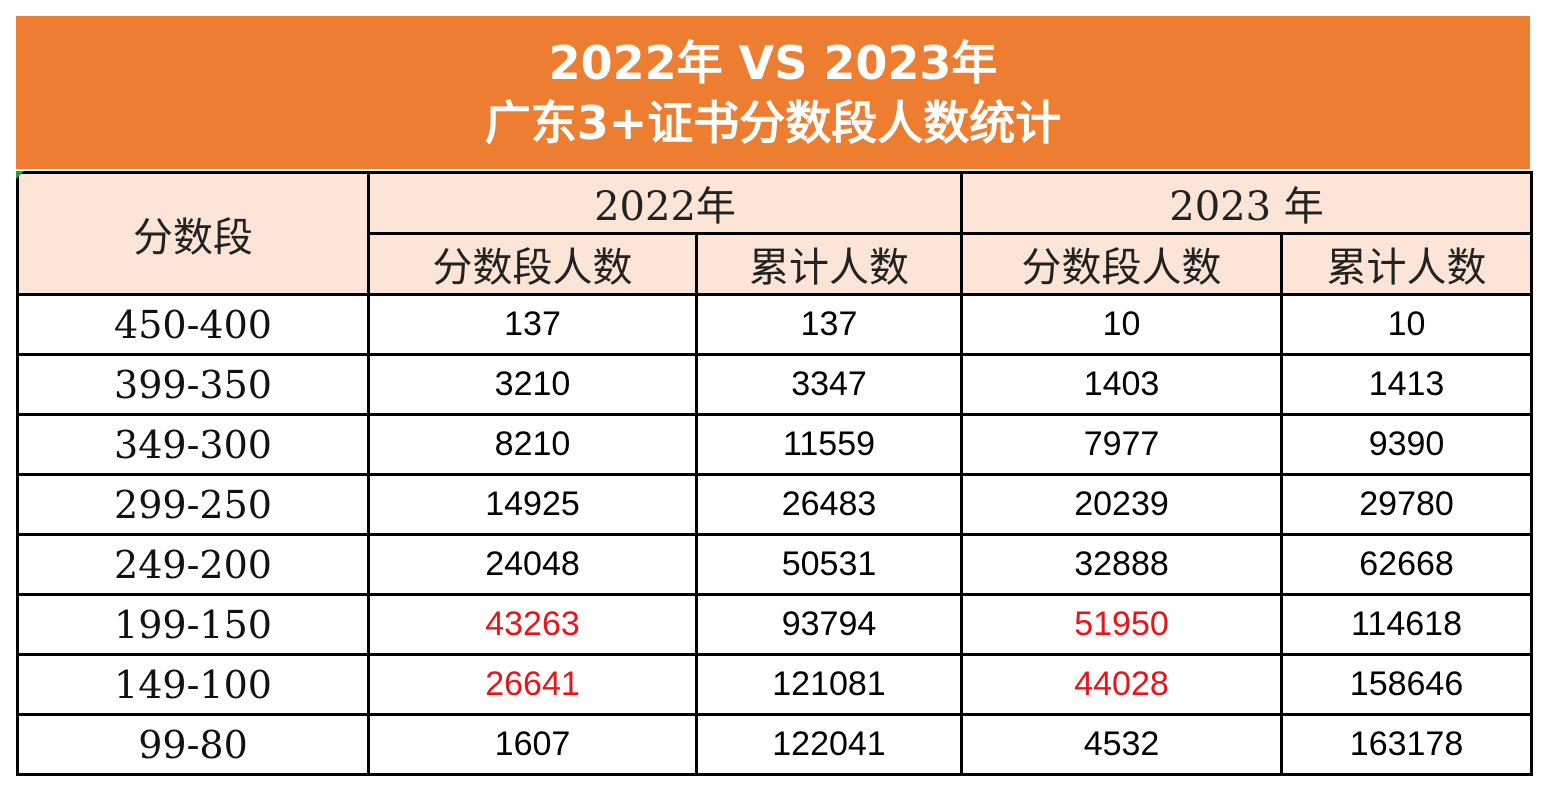 This screenshot has height=802, width=1546. Describe the element at coordinates (1407, 744) in the screenshot. I see `cell-cumulative-2023: 163178` at that location.